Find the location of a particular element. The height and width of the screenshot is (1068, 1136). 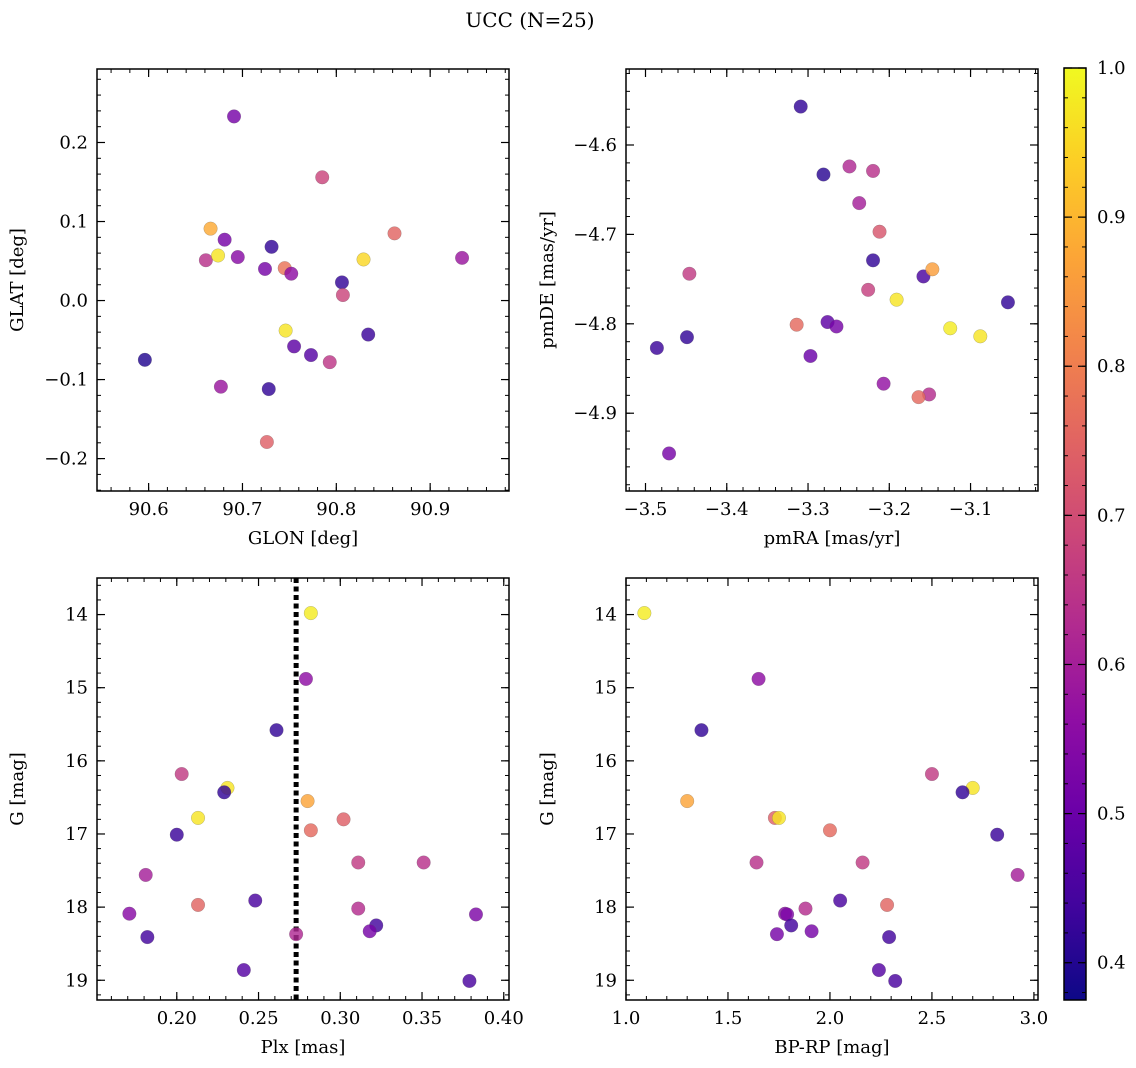

x-tick-label: 90.7 is located at coordinates (242, 509).